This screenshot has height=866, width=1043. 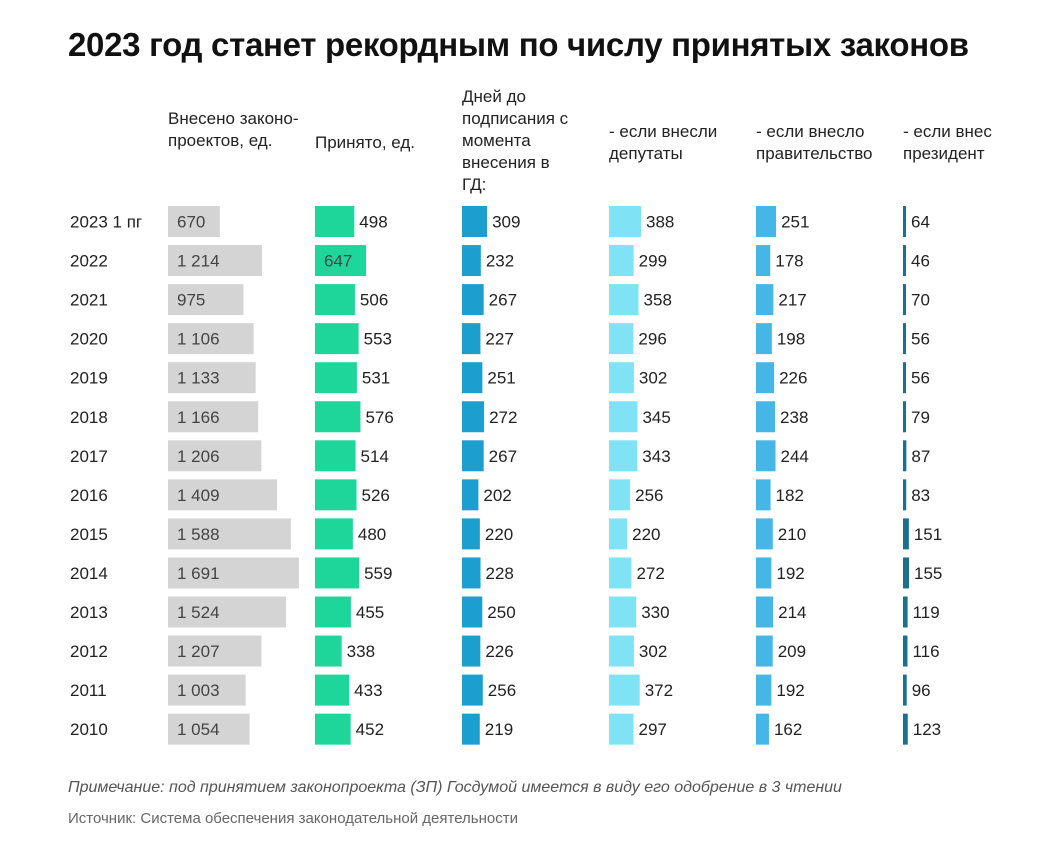 What do you see at coordinates (792, 651) in the screenshot?
I see `data-label: 209` at bounding box center [792, 651].